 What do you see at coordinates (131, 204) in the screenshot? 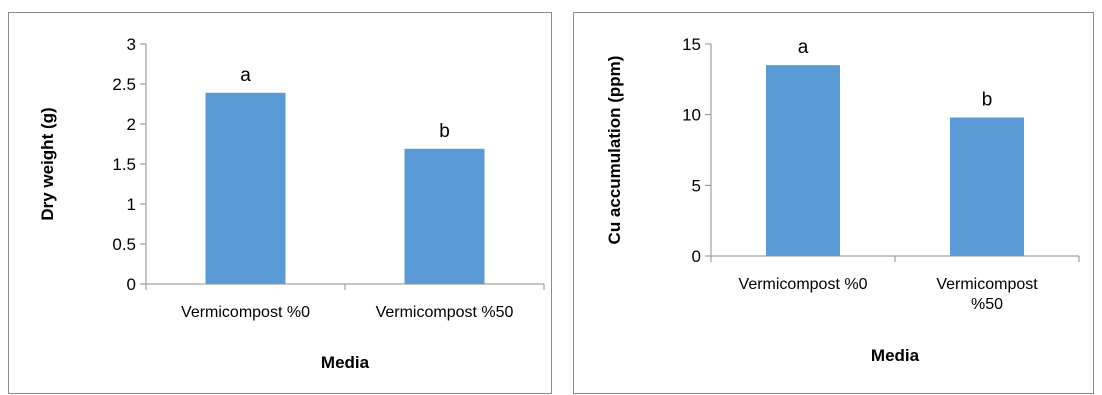
I see `y-tick-label: 1` at bounding box center [131, 204].